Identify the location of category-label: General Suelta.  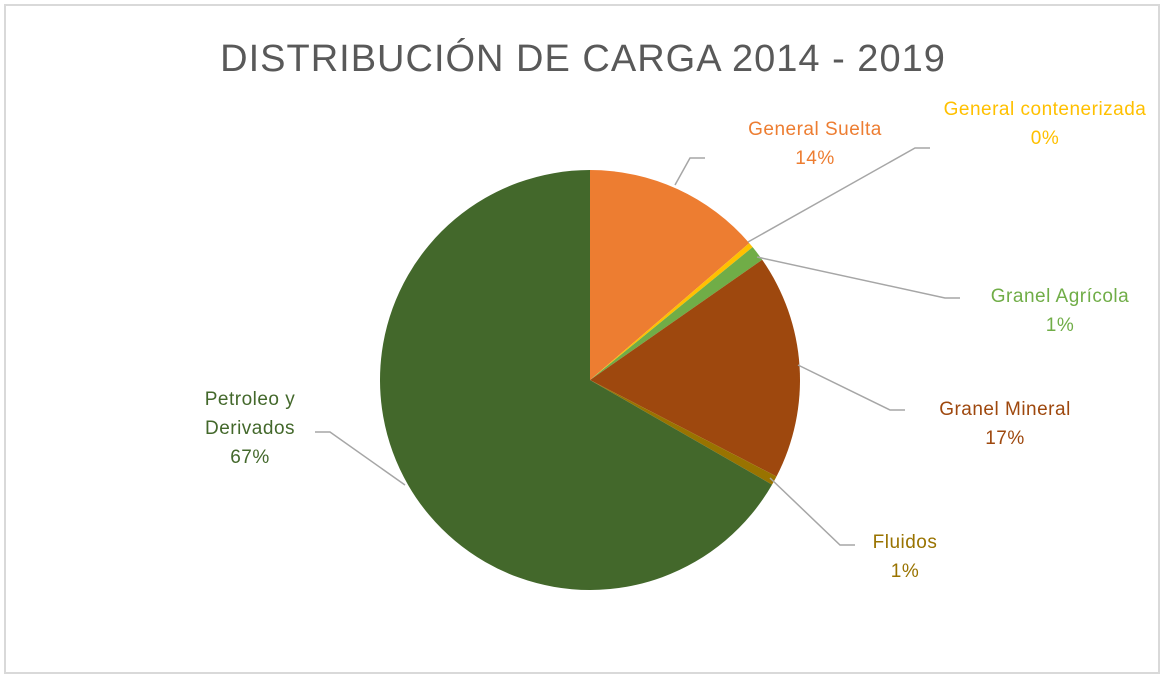
(815, 129).